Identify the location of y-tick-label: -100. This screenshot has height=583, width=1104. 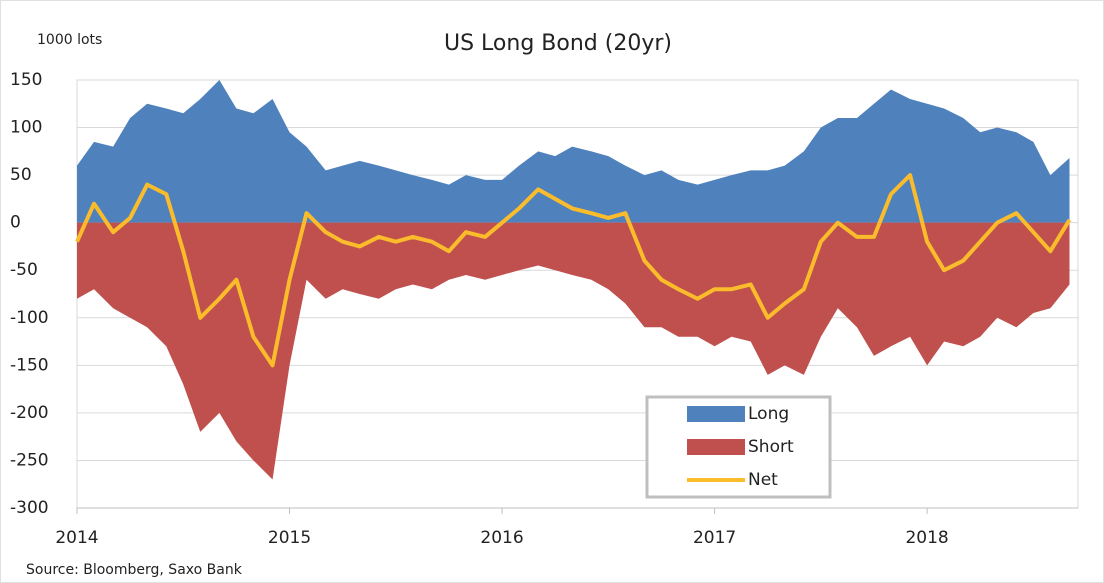
(29, 318).